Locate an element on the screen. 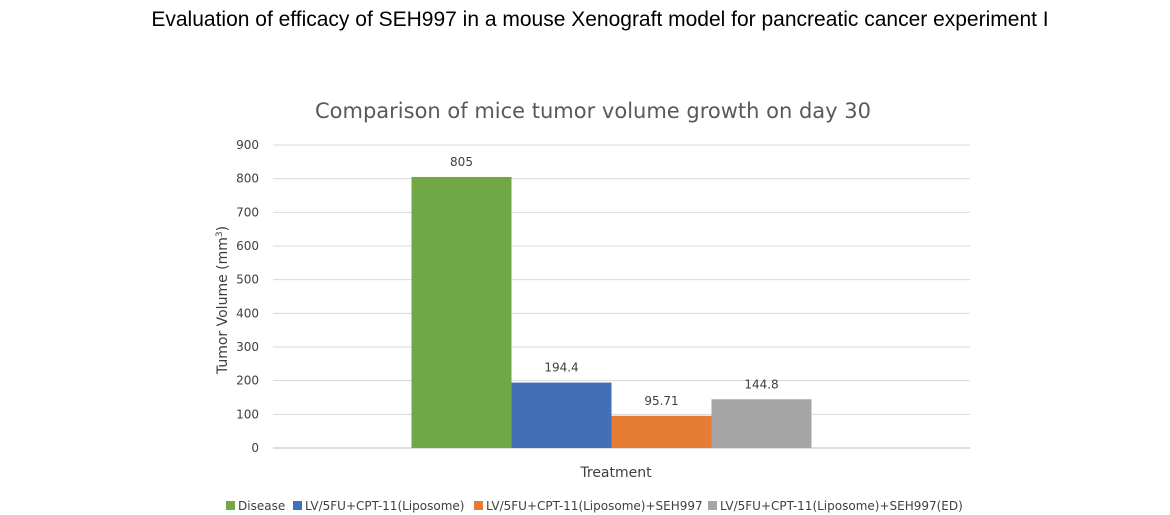  y-axis-title: Tumor Volume (mm3) is located at coordinates (223, 300).